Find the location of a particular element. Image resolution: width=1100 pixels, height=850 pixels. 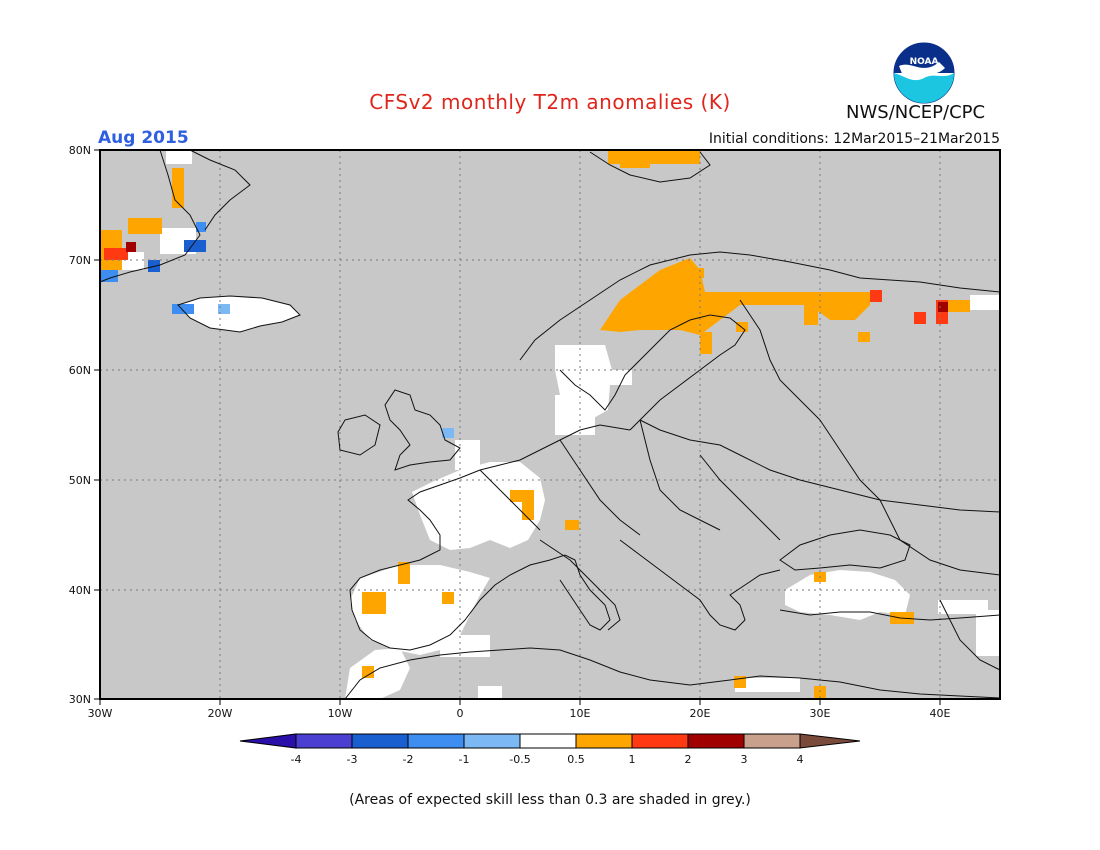

lon-label: 0 is located at coordinates (460, 713).